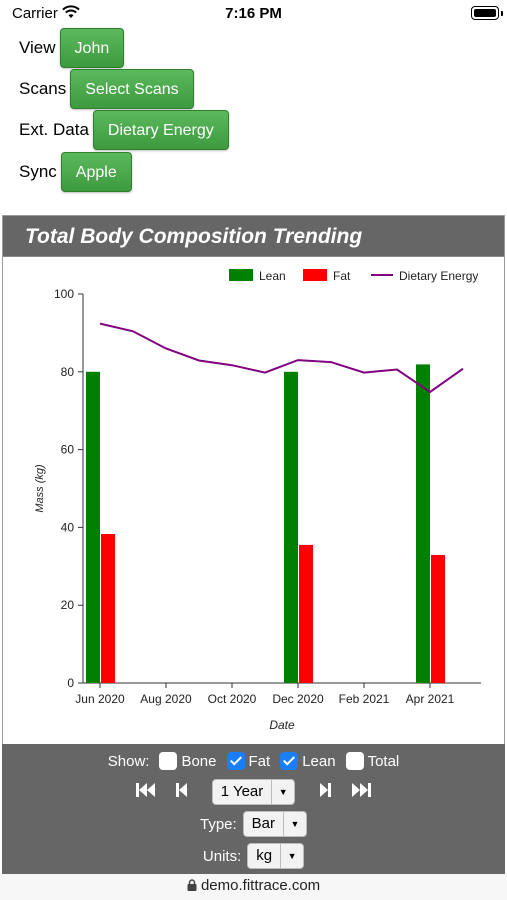  I want to click on scans-label: Scans, so click(43, 88).